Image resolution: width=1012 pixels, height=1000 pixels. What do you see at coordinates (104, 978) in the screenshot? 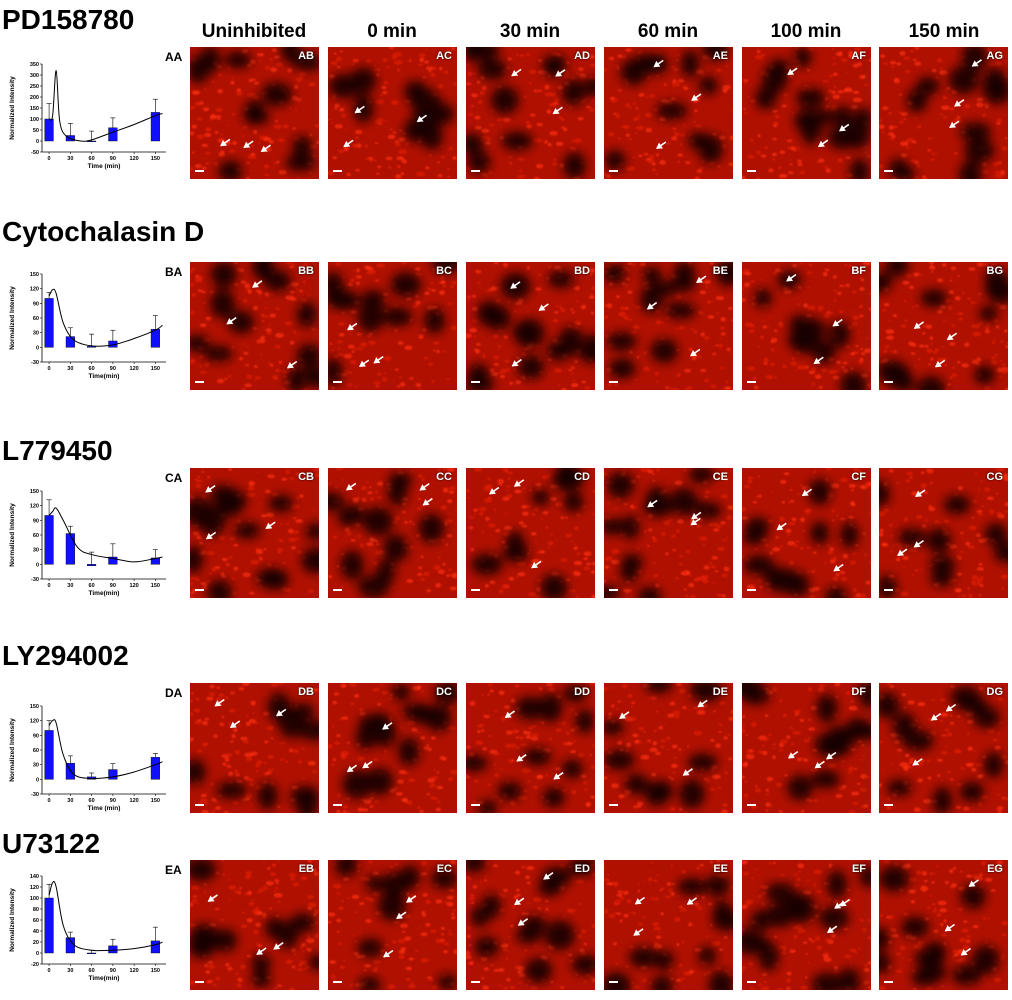
I see `x-axis-label: Time(min)` at bounding box center [104, 978].